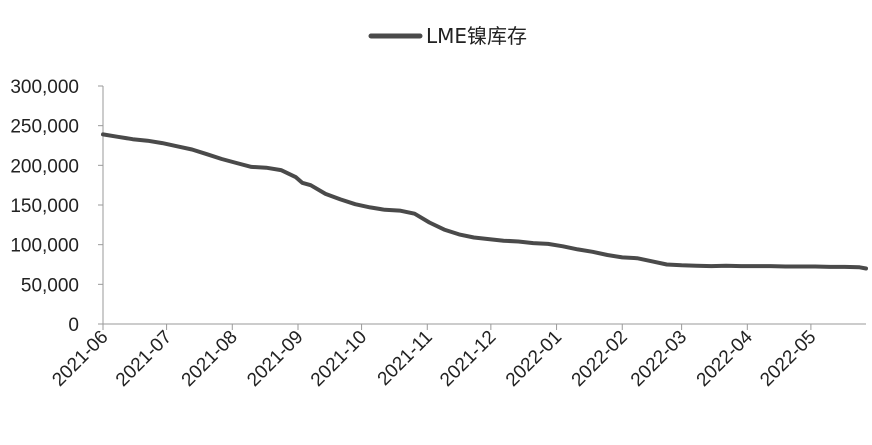 The width and height of the screenshot is (872, 445). Describe the element at coordinates (725, 358) in the screenshot. I see `x-tick-label: 2022-04` at that location.